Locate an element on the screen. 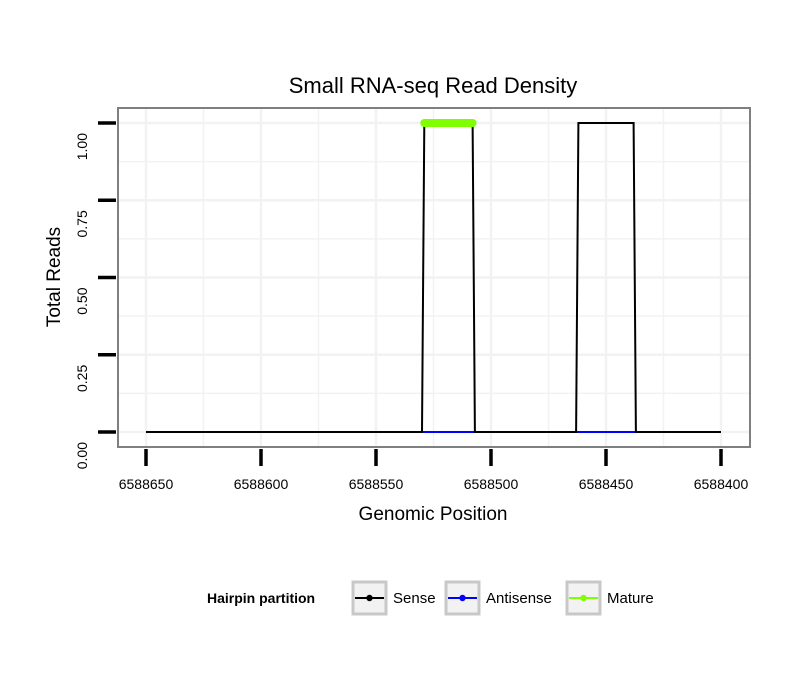  y-tick-label: 0.50 is located at coordinates (82, 300).